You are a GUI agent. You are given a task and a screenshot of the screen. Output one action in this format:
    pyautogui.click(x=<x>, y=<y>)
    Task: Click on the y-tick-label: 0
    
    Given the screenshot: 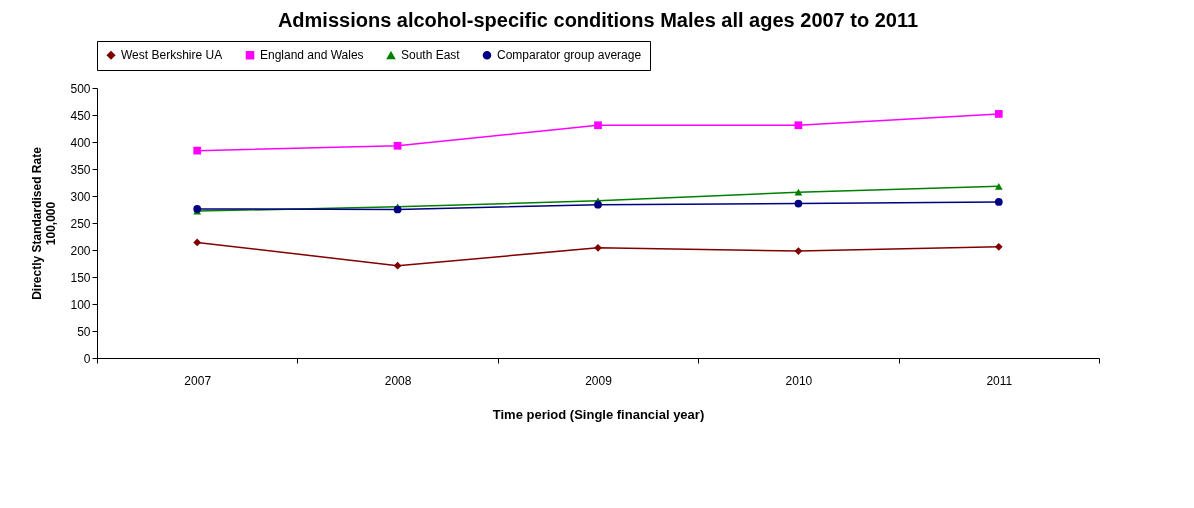 What is the action you would take?
    pyautogui.click(x=87, y=358)
    